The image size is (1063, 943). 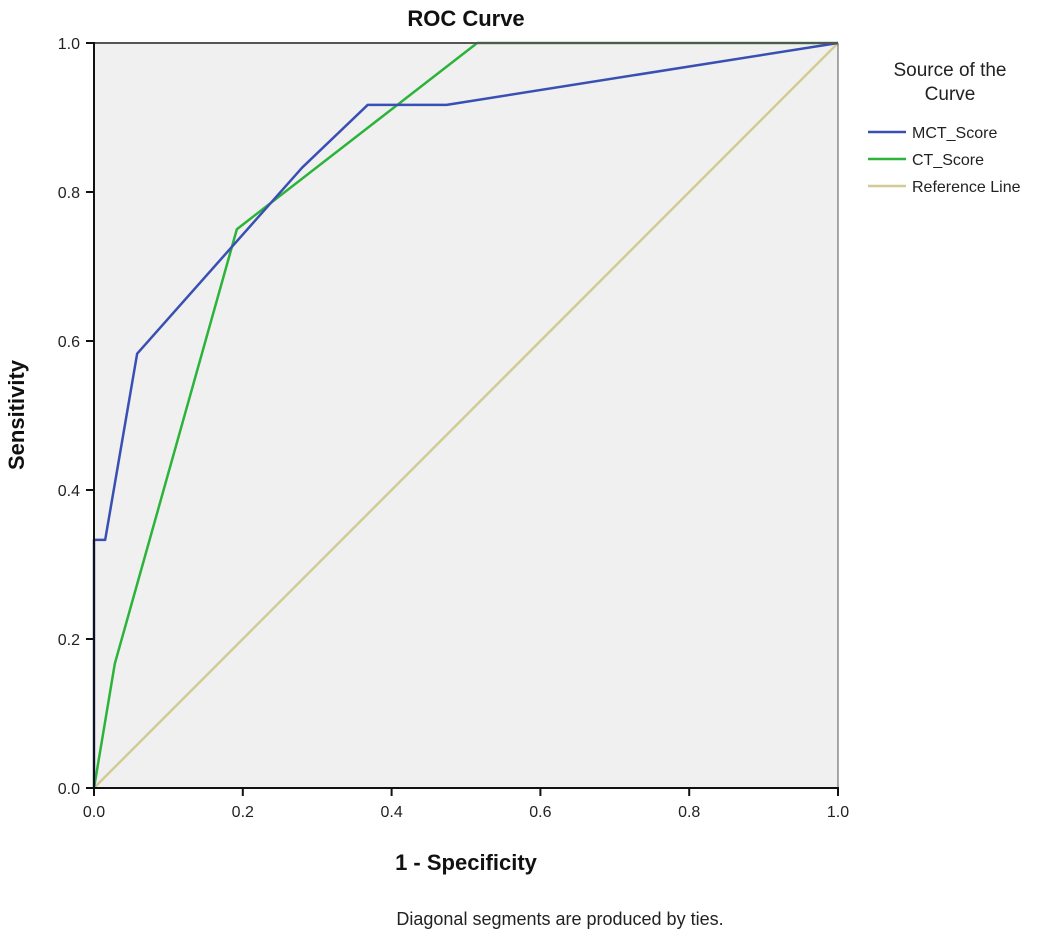 I want to click on legend-item-label: MCT_Score, so click(x=954, y=133).